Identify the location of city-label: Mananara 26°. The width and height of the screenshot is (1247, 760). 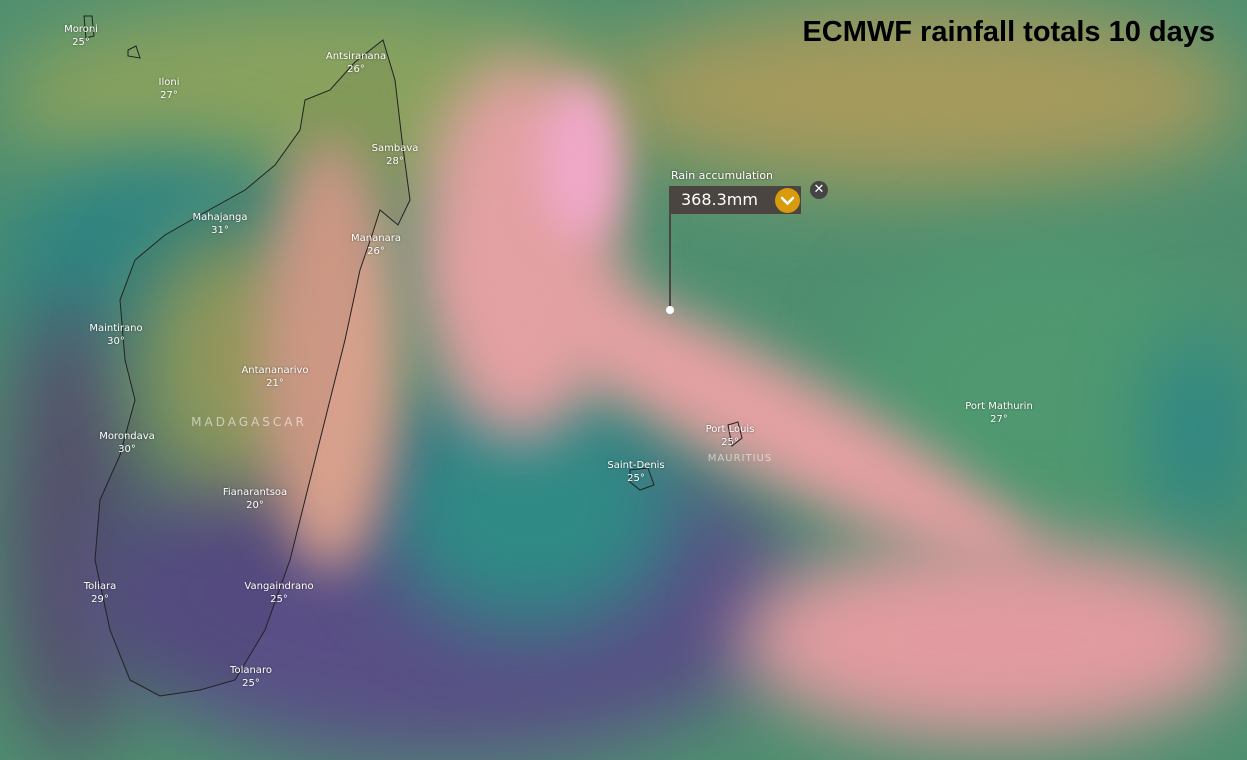
(376, 245).